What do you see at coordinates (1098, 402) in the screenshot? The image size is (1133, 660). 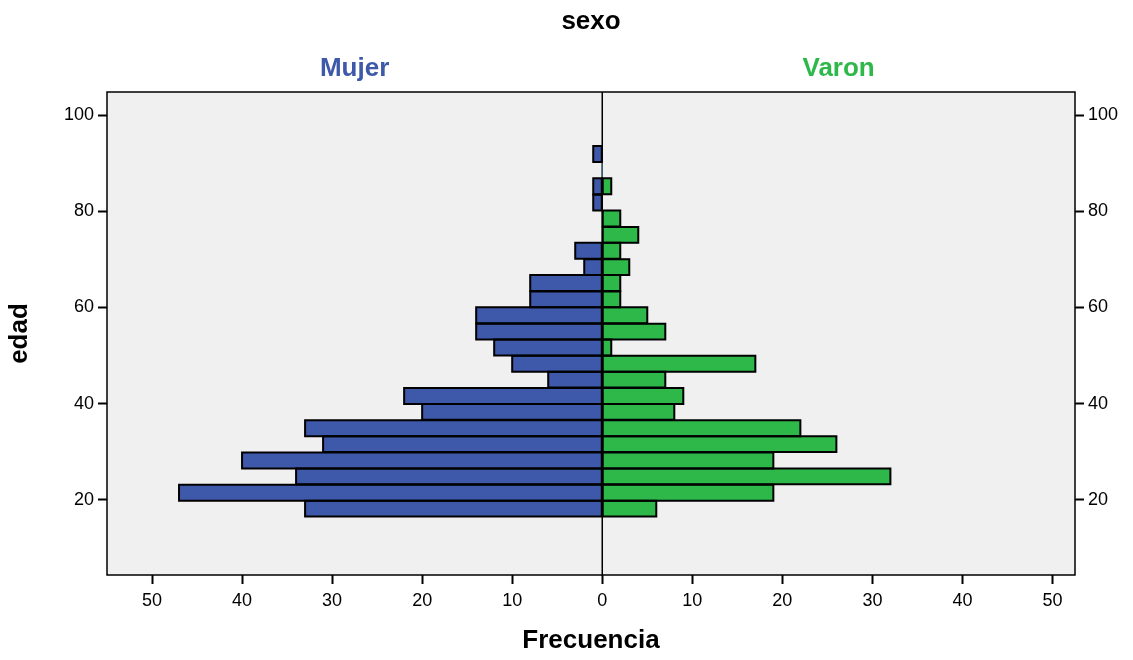 I see `y2-tick-label: 40` at bounding box center [1098, 402].